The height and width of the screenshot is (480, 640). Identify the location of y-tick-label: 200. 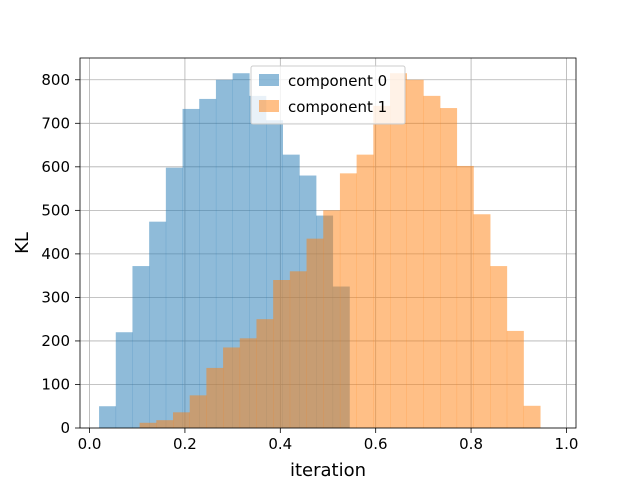
(55, 341).